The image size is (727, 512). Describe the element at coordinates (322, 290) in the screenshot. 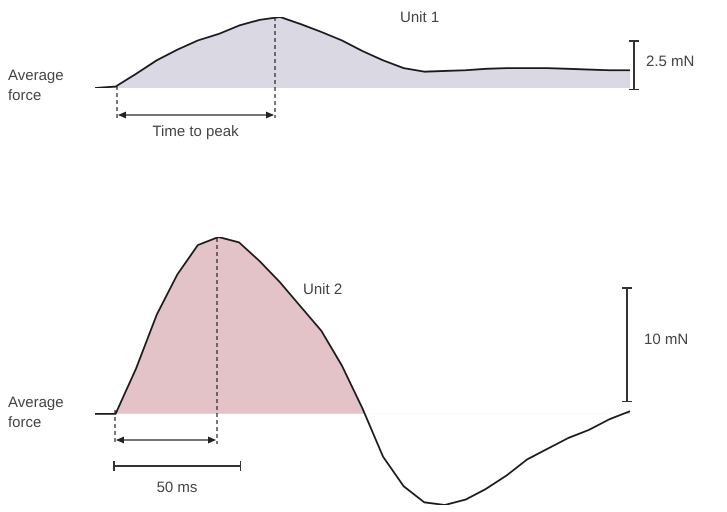

I see `series-label: Unit 2` at that location.